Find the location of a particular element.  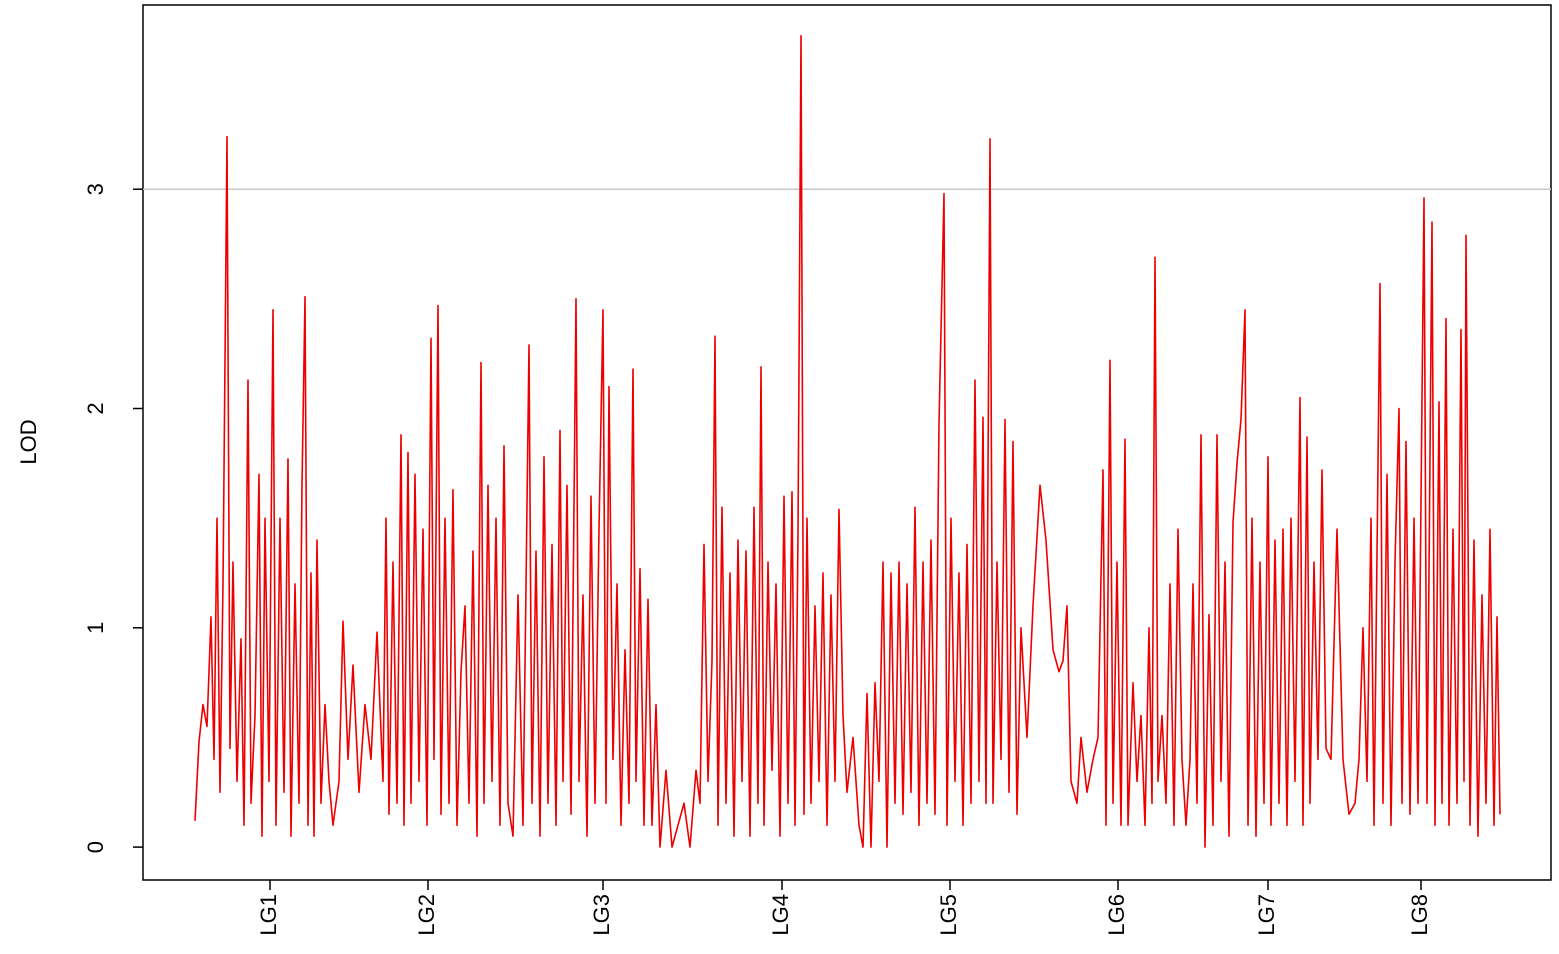

x-tick-label: LG2 is located at coordinates (426, 915).